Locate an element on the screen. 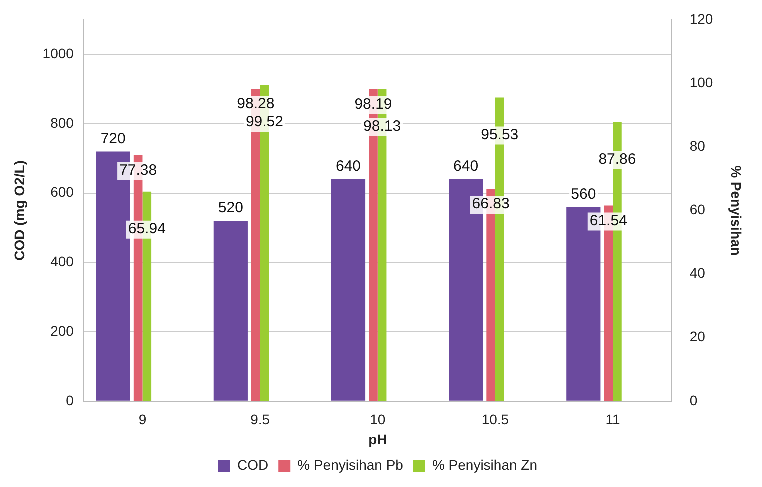 This screenshot has height=487, width=762. y2-tick-label: 40 is located at coordinates (698, 273).